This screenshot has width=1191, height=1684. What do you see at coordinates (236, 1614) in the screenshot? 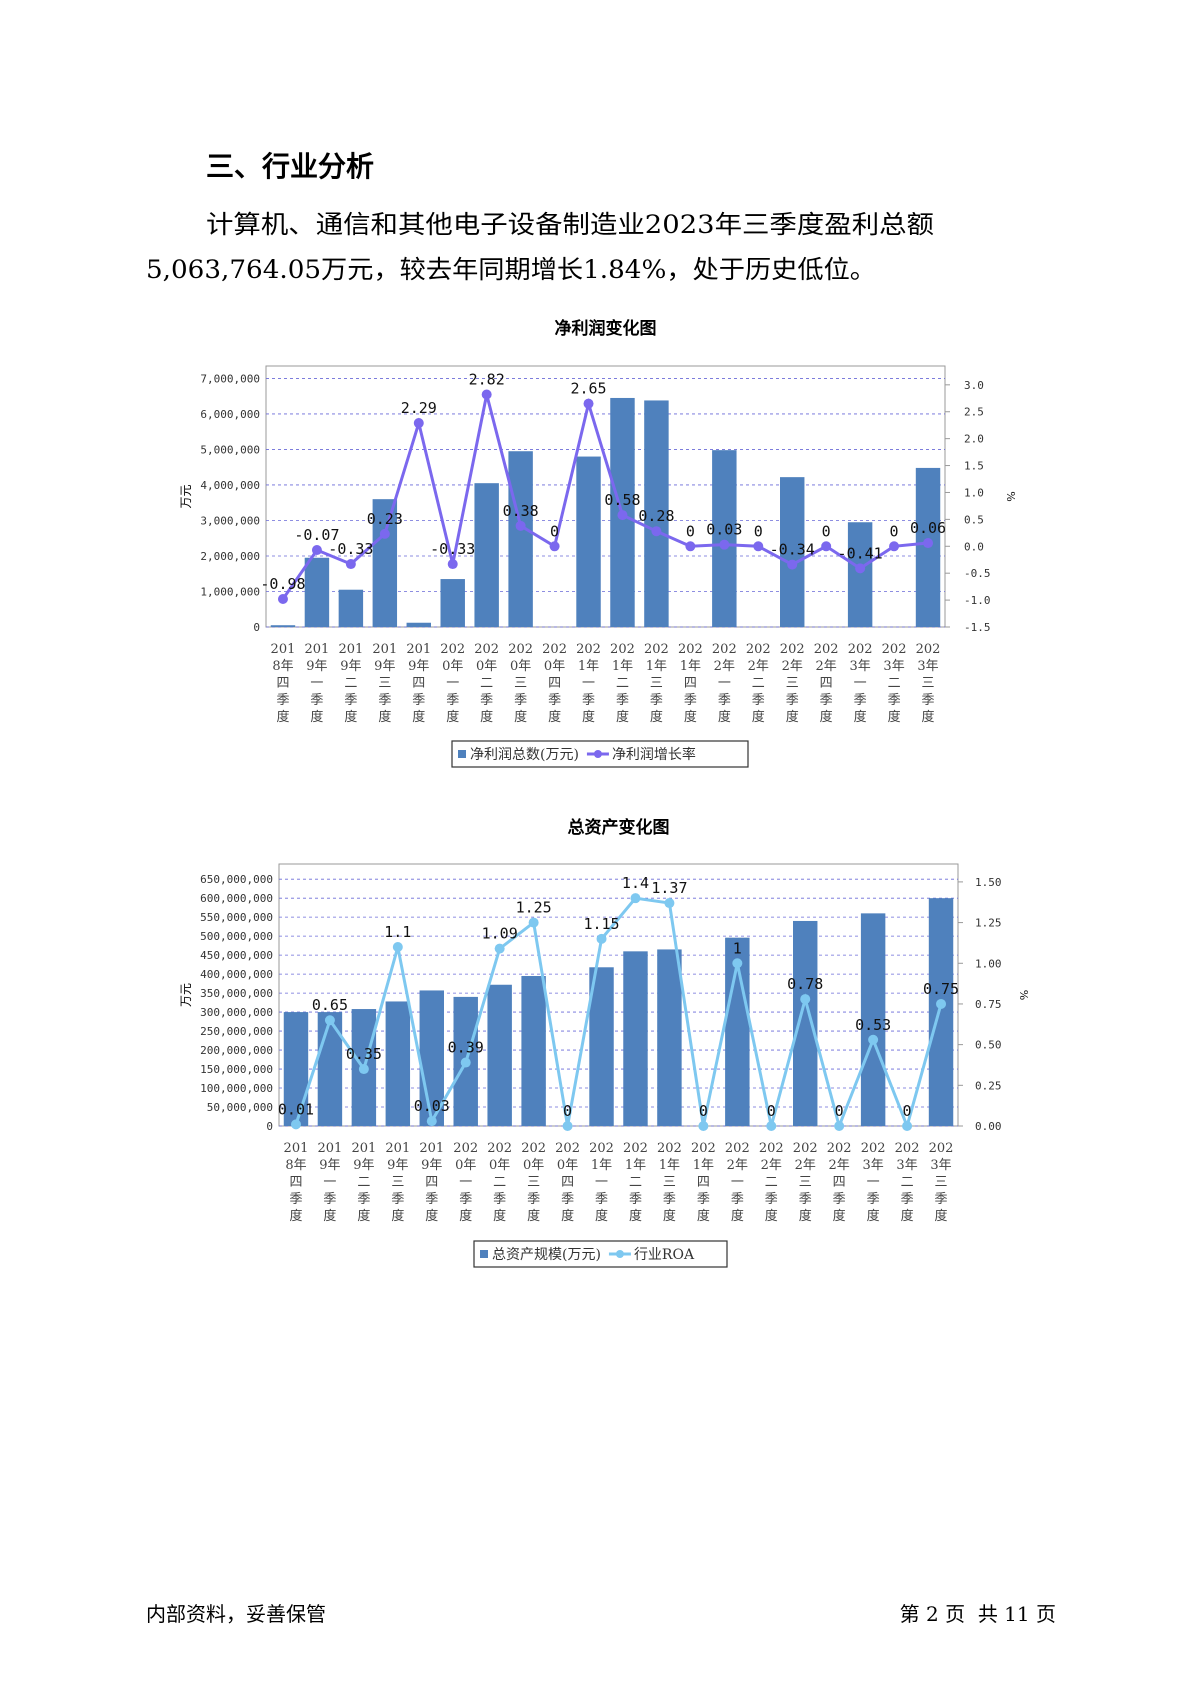
I see `footer-left: 内部资料，妥善保管` at bounding box center [236, 1614].